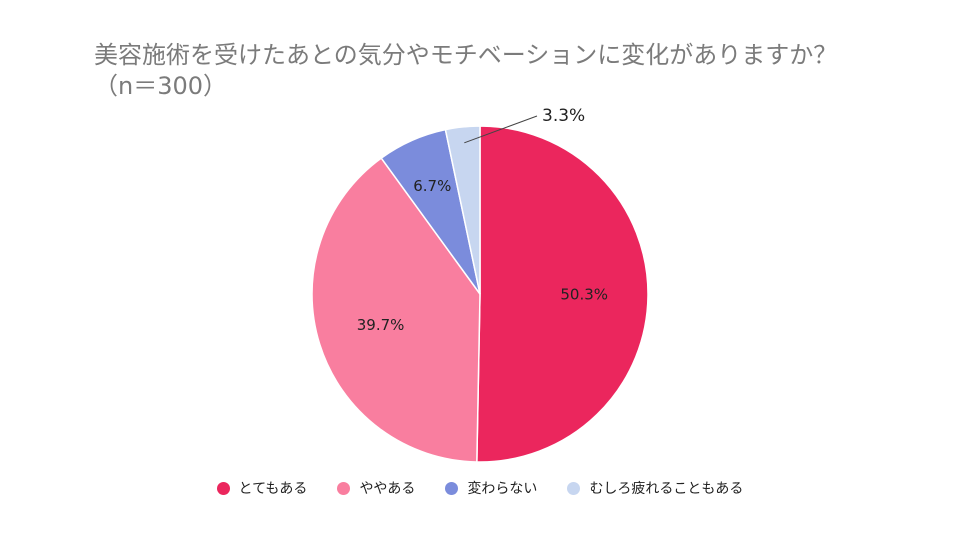  I want to click on data-label-1: 39.7%, so click(381, 325).